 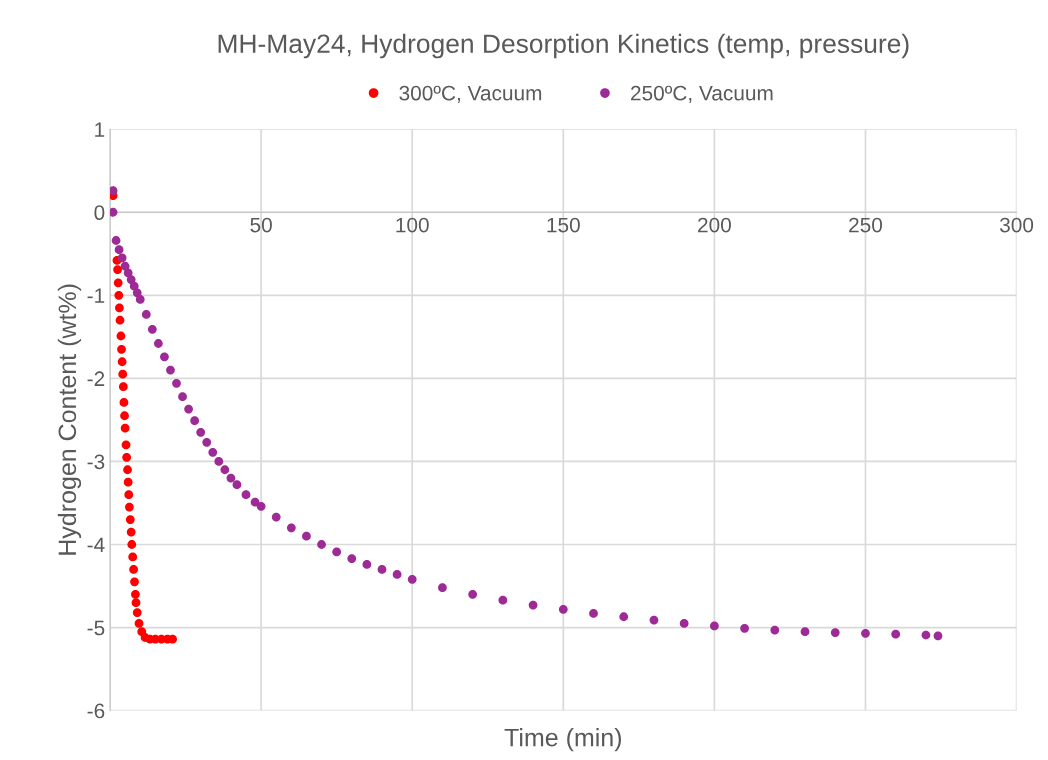 I want to click on chart-title: MH-May24, Hydrogen Desorption Kinetics (temp, pressure), so click(x=563, y=46).